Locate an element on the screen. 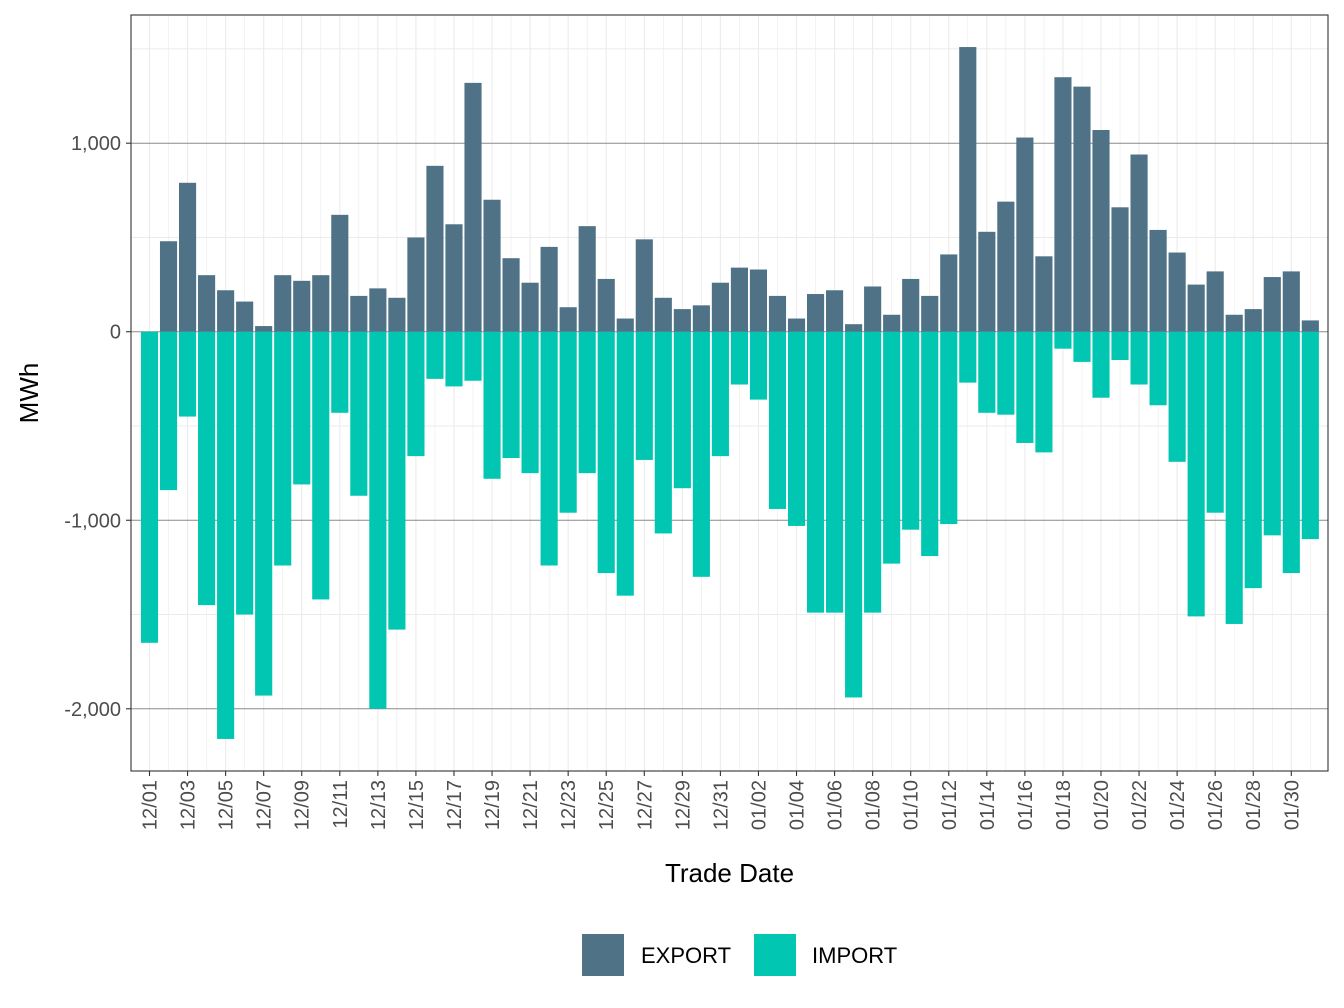 This screenshot has height=1008, width=1344. y-axis: -2,000 -1,000 0 1,000 is located at coordinates (97, 427).